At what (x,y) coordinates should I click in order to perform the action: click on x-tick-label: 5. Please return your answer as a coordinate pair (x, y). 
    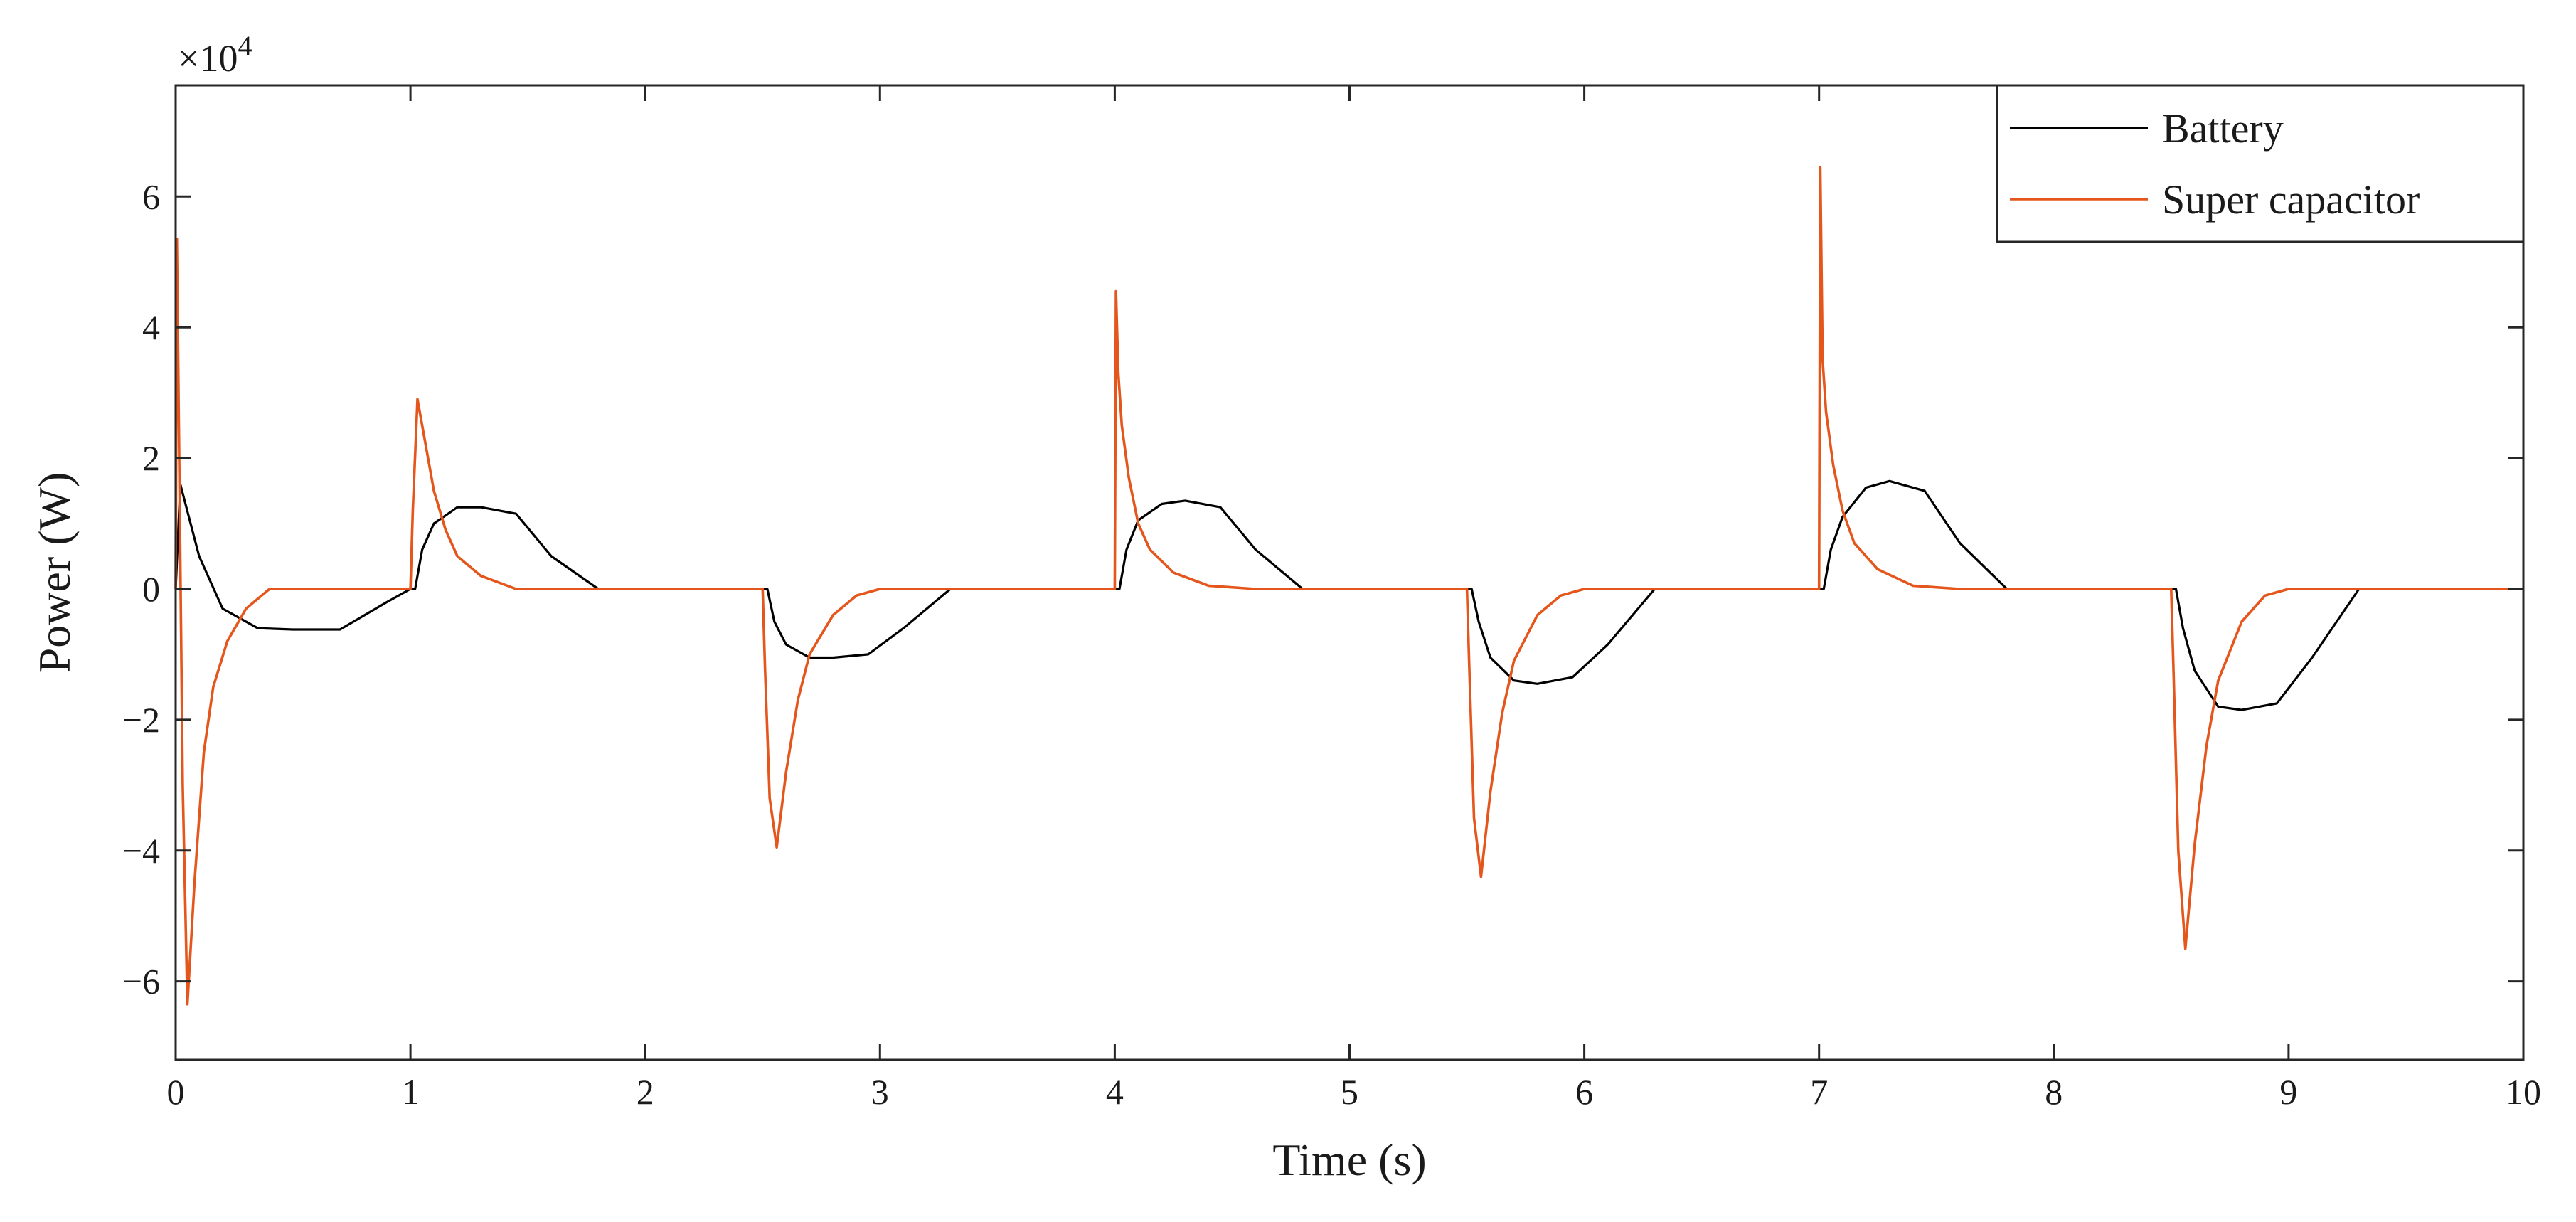
    Looking at the image, I should click on (1349, 1092).